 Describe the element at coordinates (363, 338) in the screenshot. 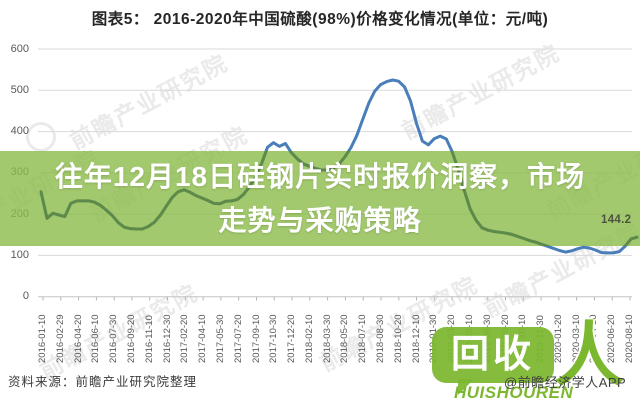

I see `x-axis-label: 2018-07-10` at that location.